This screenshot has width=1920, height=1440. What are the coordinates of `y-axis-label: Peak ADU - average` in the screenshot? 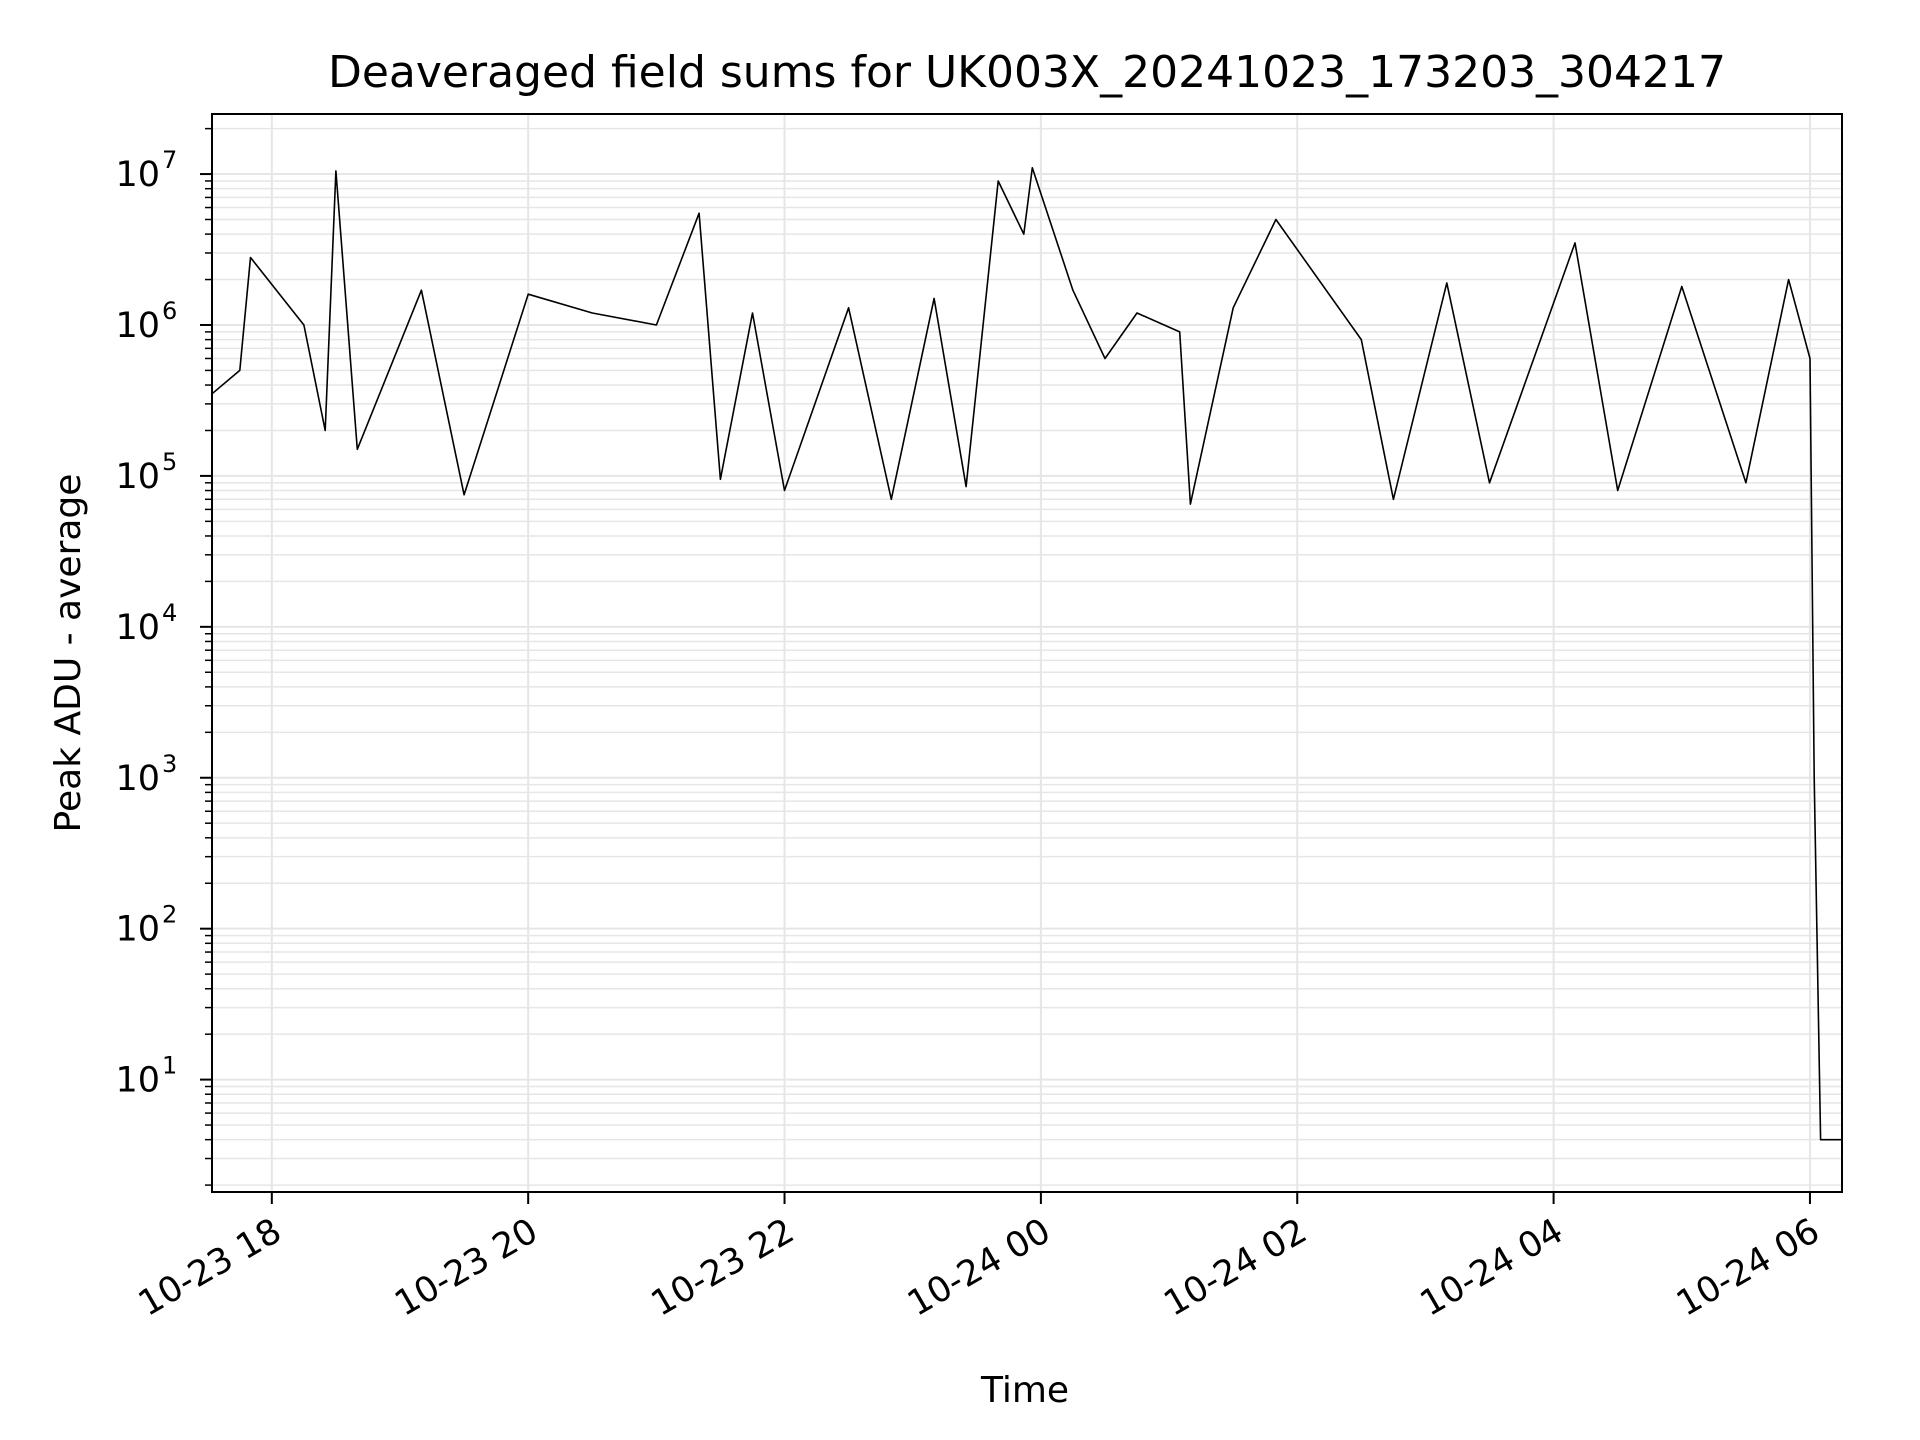 It's located at (68, 653).